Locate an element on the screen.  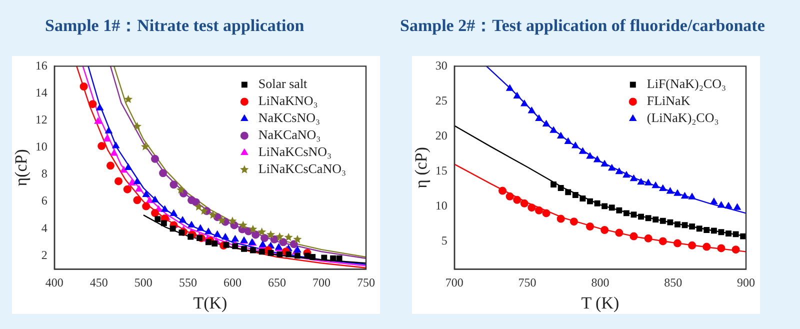
legend-label: LiNaKCsCaNO₃ is located at coordinates (302, 168).